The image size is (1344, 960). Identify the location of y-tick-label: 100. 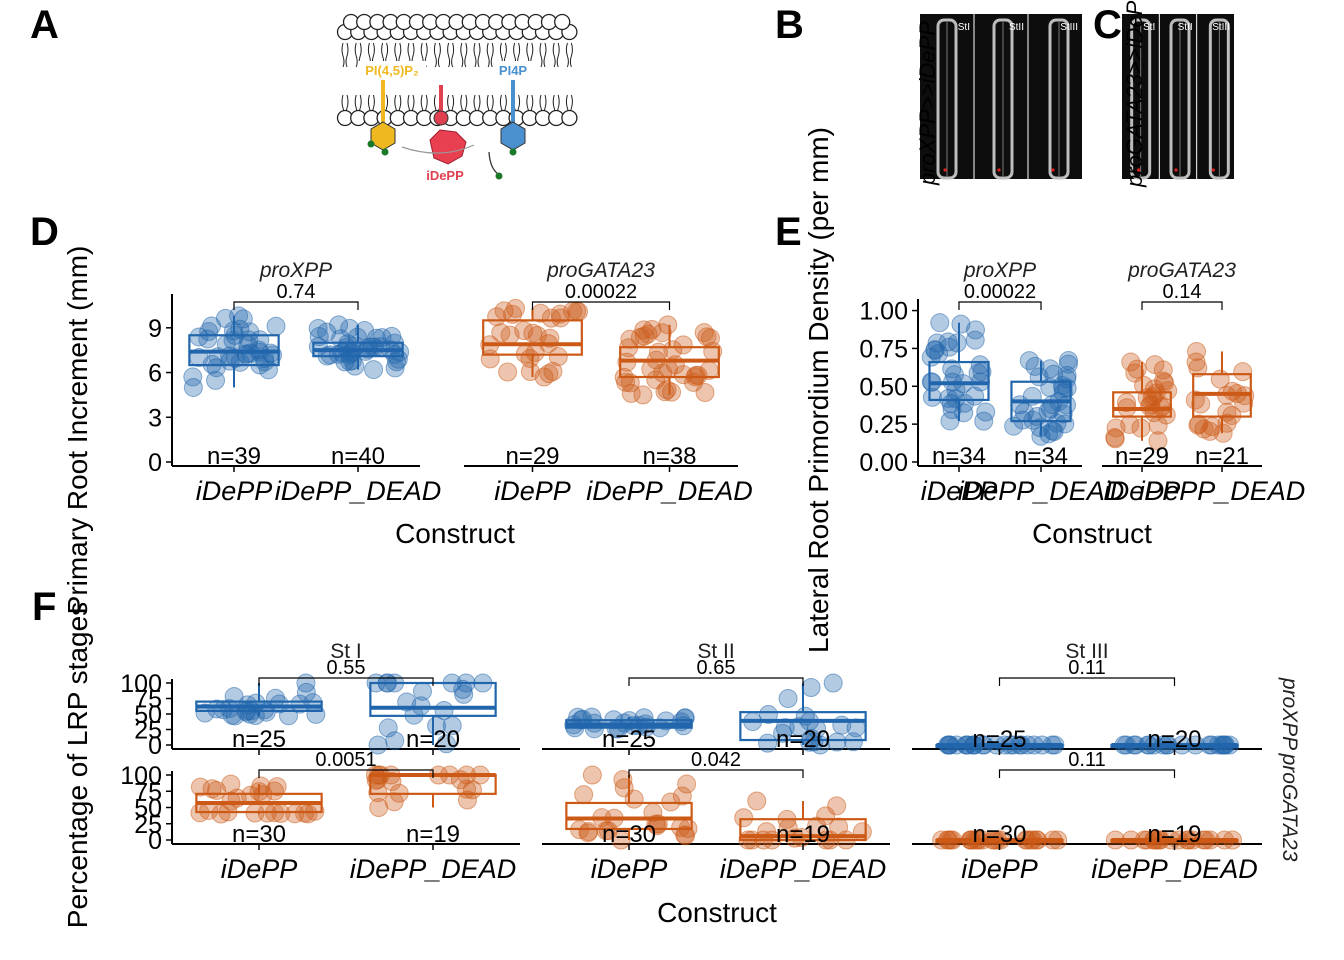
(141, 684).